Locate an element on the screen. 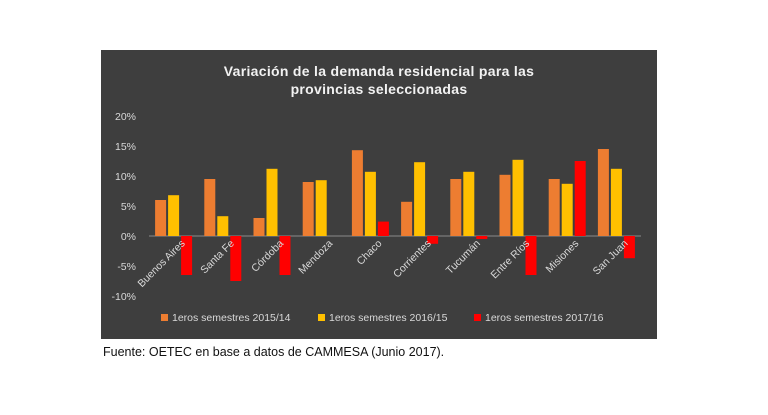  y-tick-label: 0% is located at coordinates (128, 237).